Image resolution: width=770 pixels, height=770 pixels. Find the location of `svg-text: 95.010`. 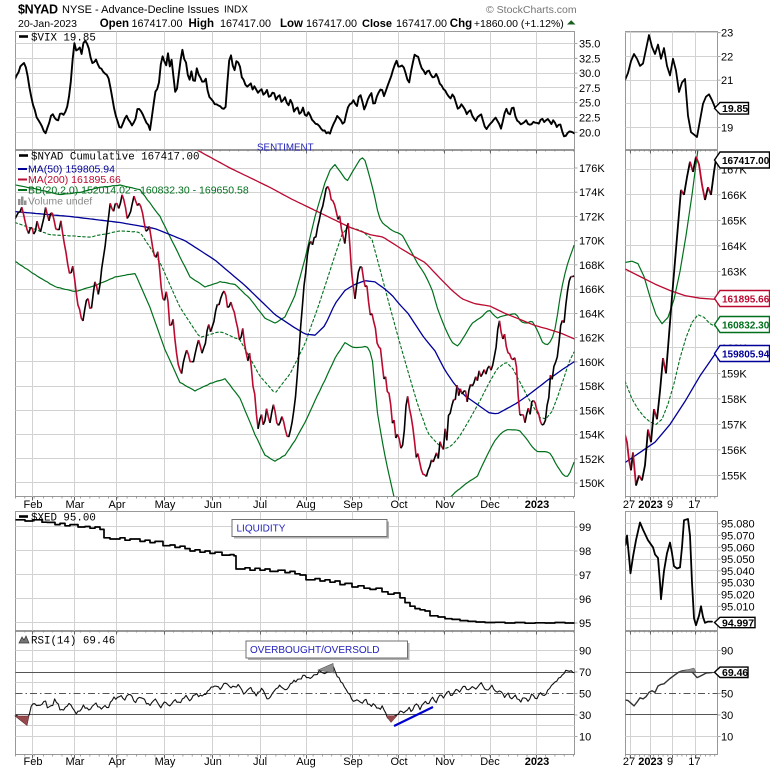

svg-text: 95.010 is located at coordinates (738, 607).